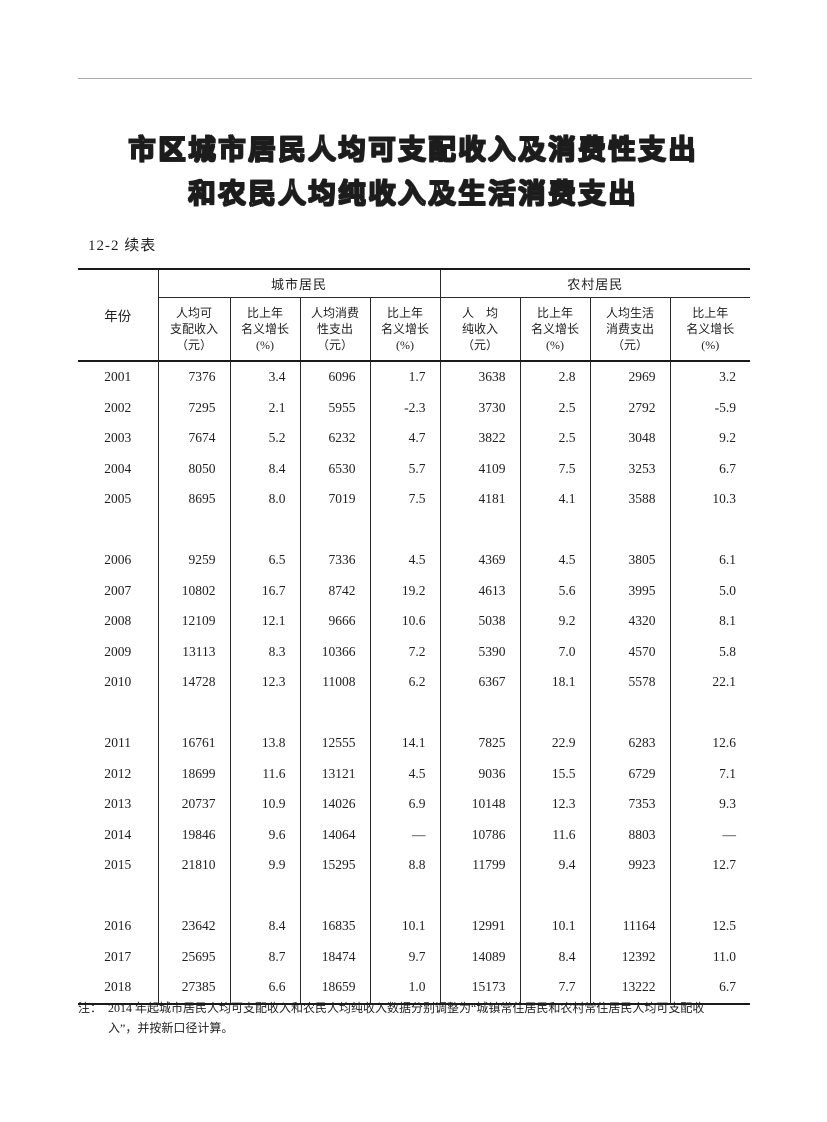 The height and width of the screenshot is (1122, 827). Describe the element at coordinates (265, 743) in the screenshot. I see `value-cell: 13.8` at that location.